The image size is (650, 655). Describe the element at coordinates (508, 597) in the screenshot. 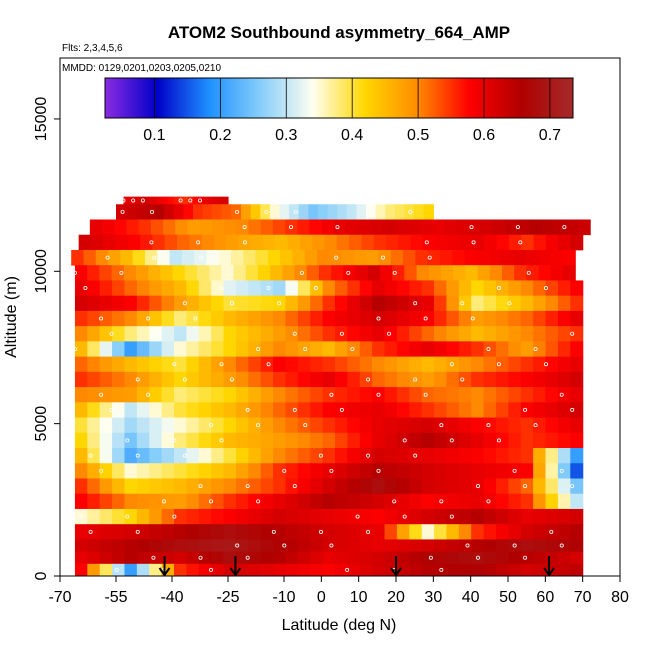

I see `x-tick-label: 50` at that location.